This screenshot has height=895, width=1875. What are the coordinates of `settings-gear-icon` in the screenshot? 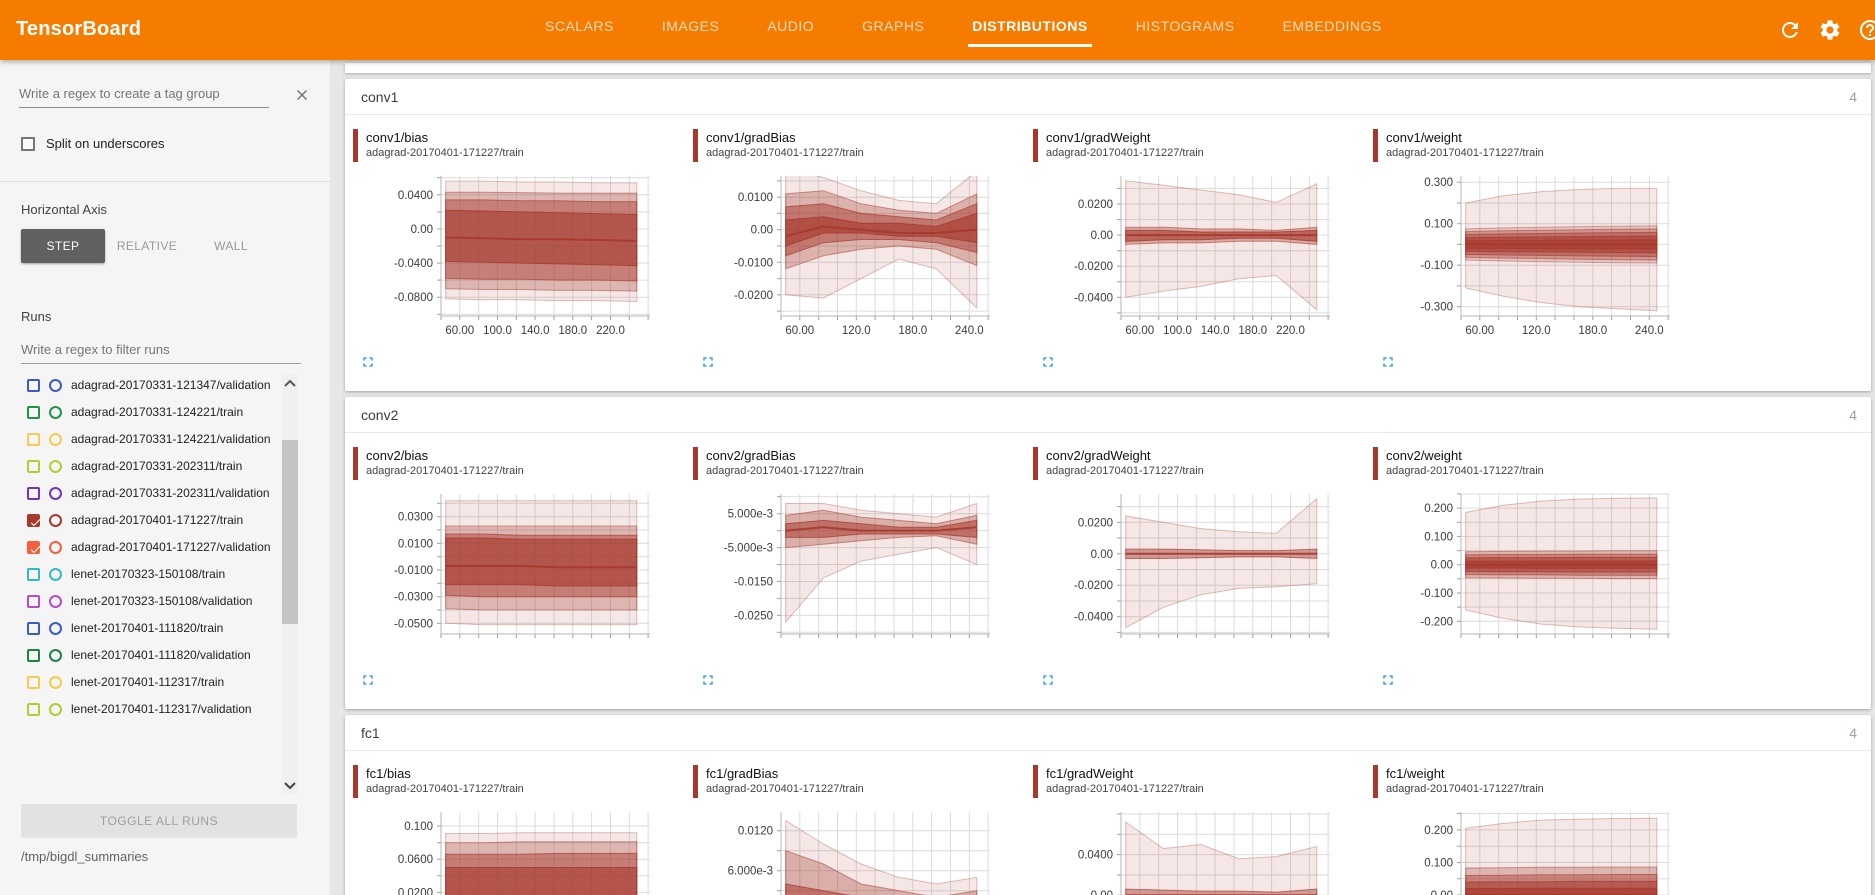 It's located at (1830, 30).